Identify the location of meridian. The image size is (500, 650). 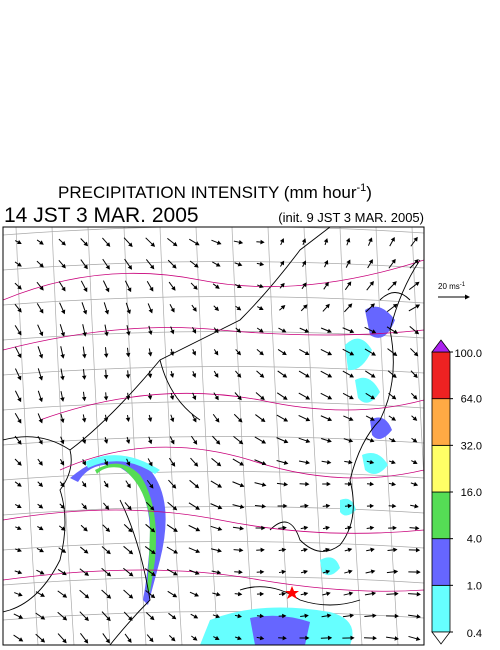
(63, 436).